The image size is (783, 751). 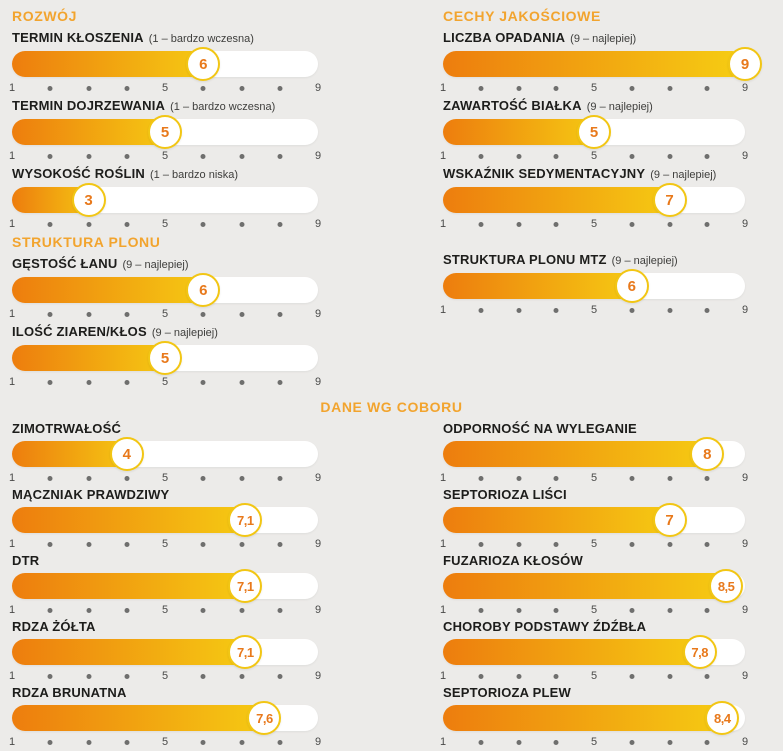 I want to click on gauge-header: SEPTORIOZA PLEW, so click(x=594, y=693).